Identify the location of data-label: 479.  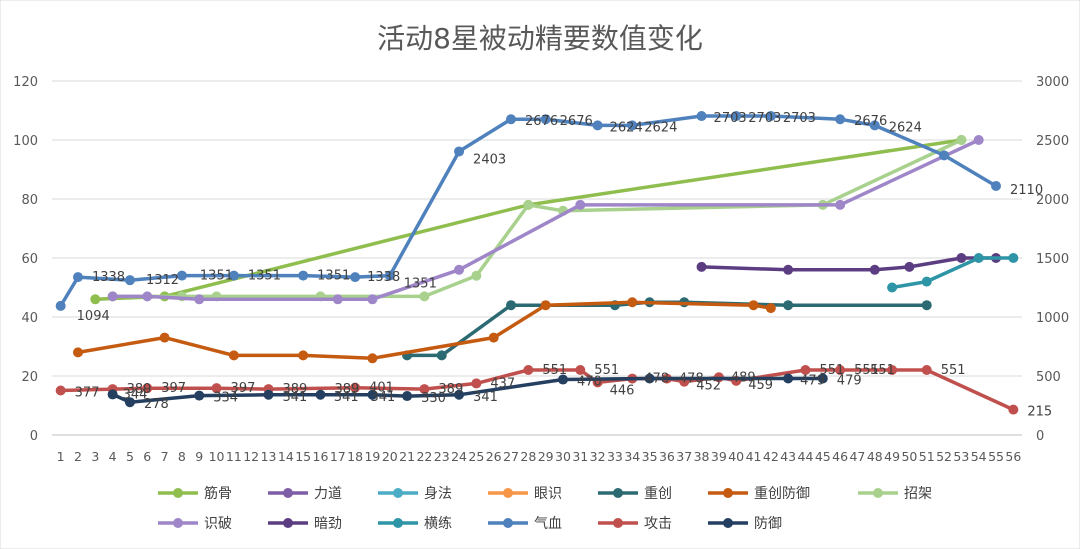
(812, 380).